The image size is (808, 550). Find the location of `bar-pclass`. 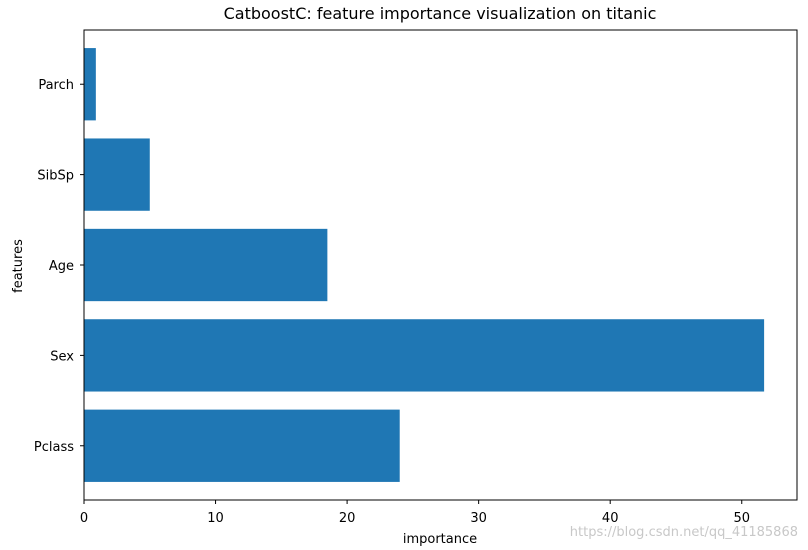

bar-pclass is located at coordinates (242, 445).